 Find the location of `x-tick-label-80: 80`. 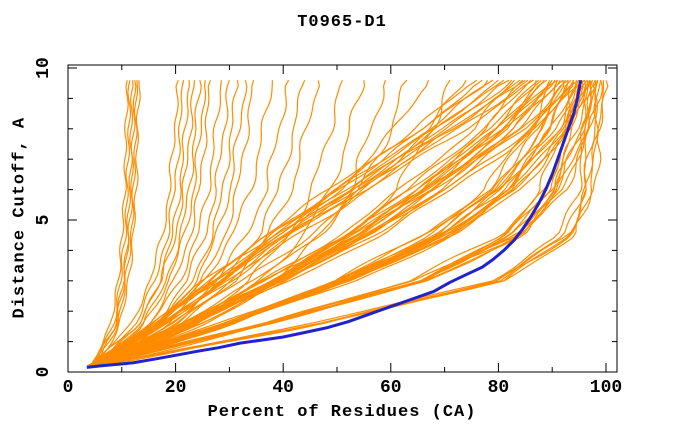

x-tick-label-80: 80 is located at coordinates (498, 388).